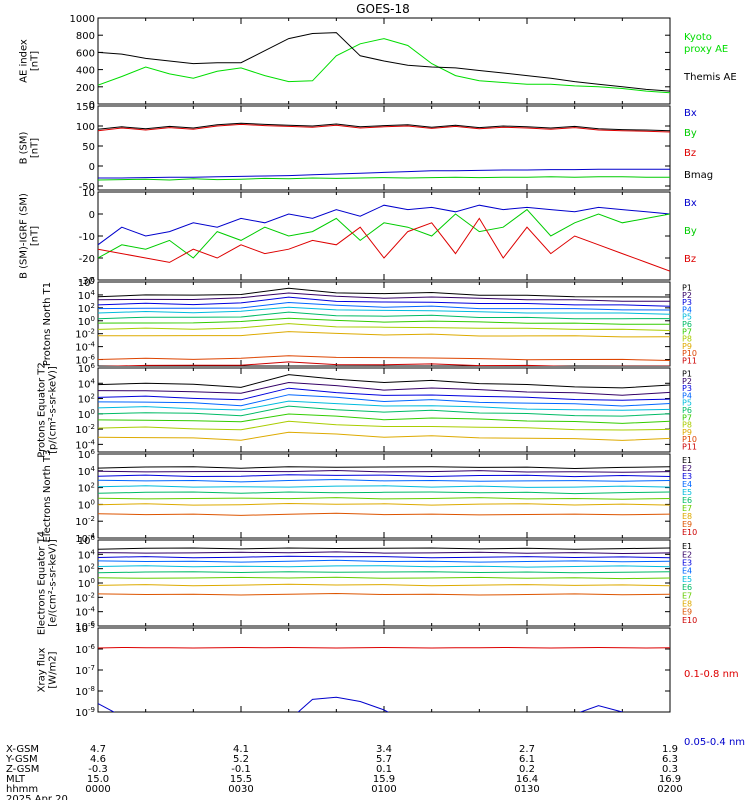 The width and height of the screenshot is (750, 800). I want to click on y-axis-label: Protons North T1, so click(47, 324).